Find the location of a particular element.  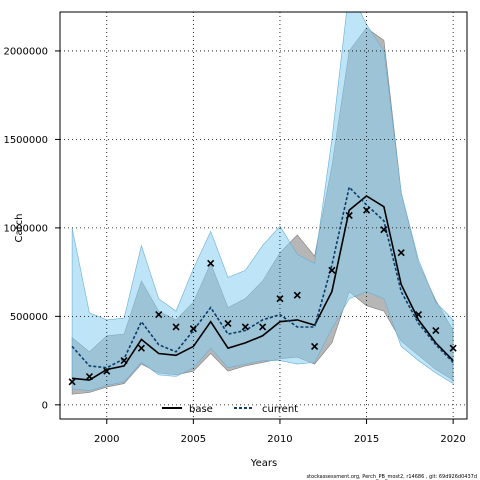

y-tick-label: 0 is located at coordinates (45, 405).